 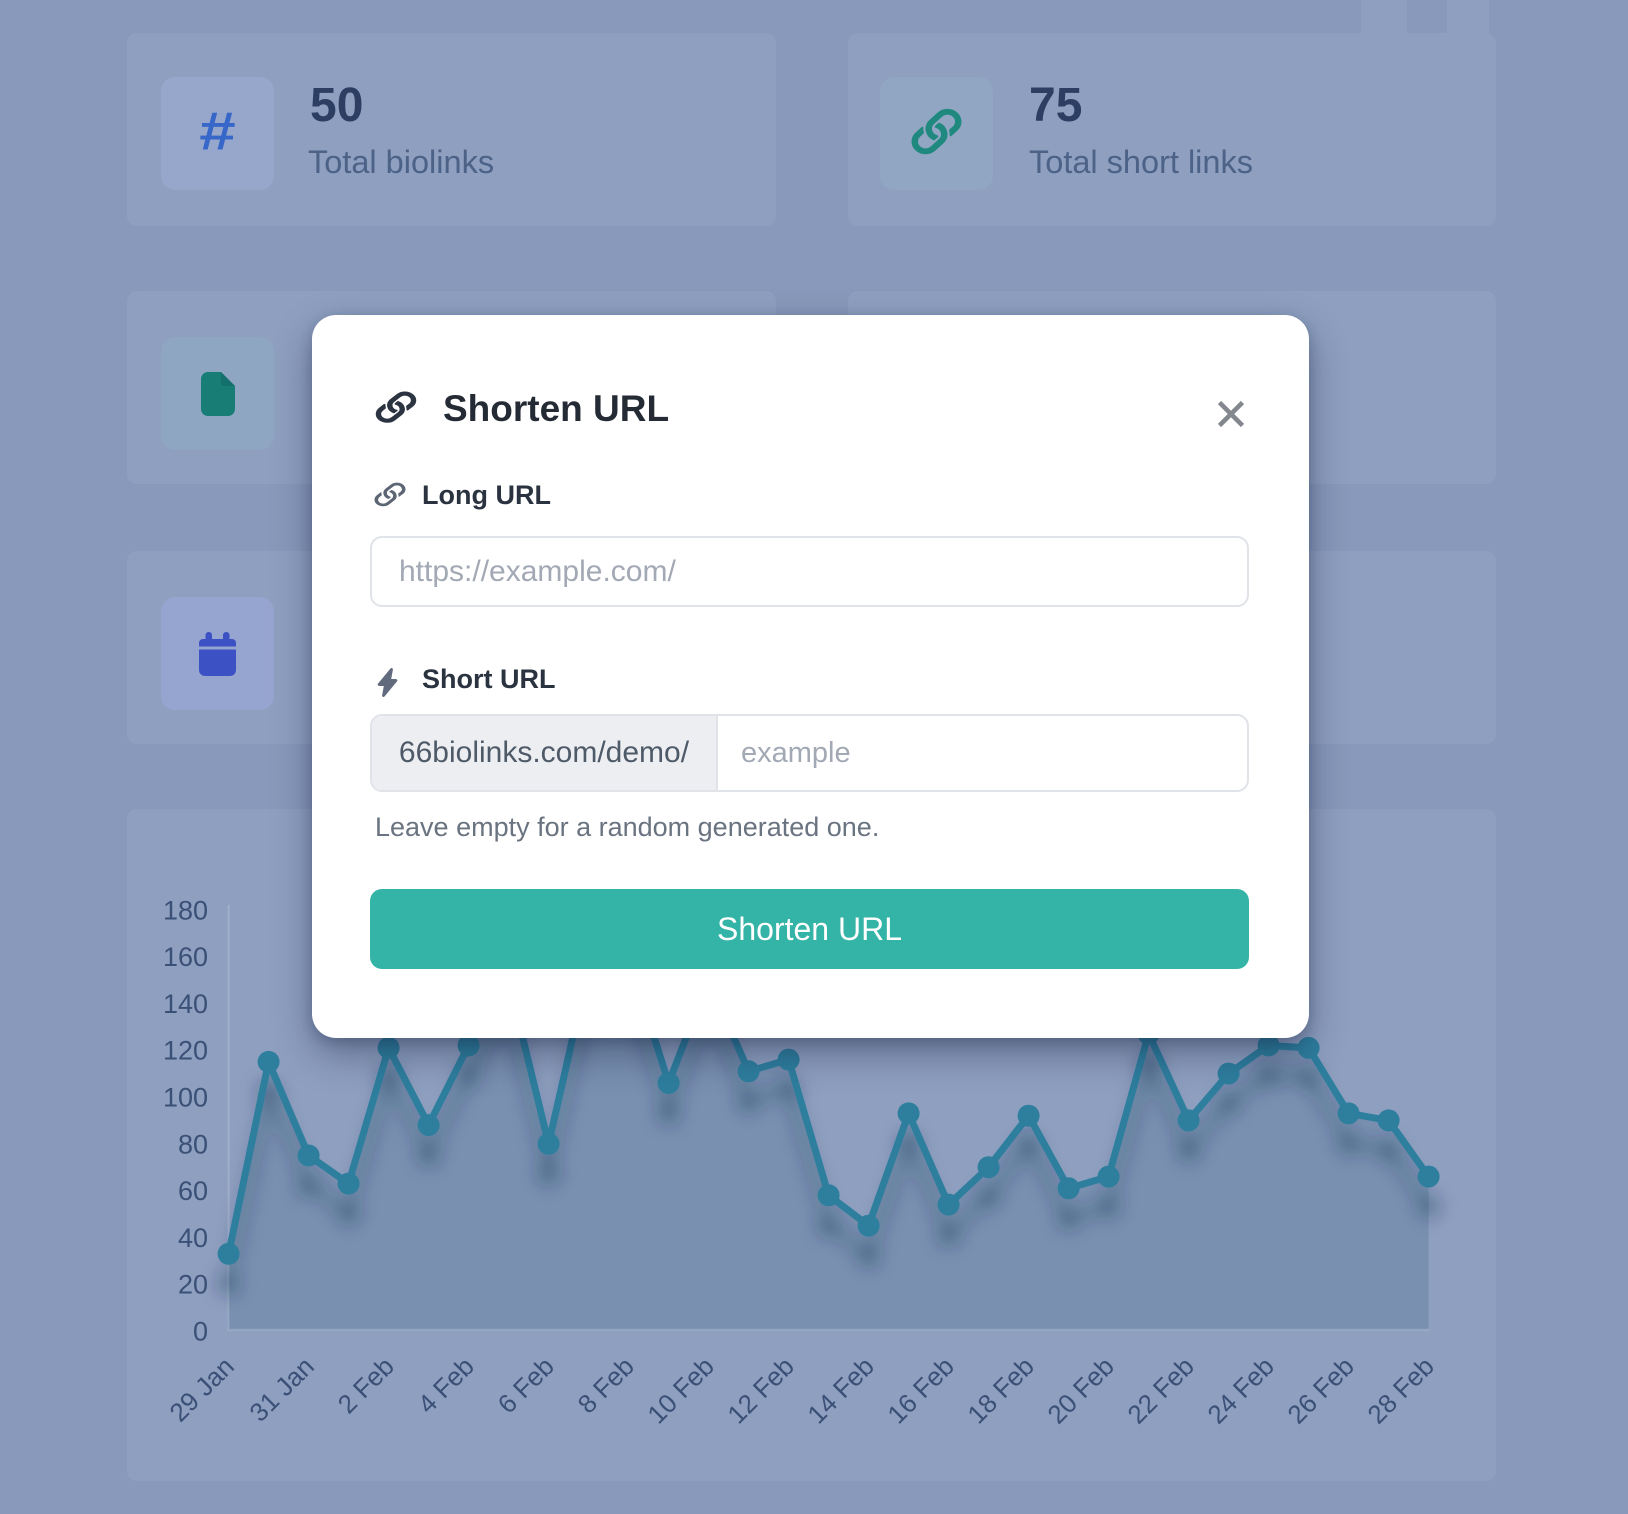 What do you see at coordinates (366, 1385) in the screenshot?
I see `svg-text: 2 Feb` at bounding box center [366, 1385].